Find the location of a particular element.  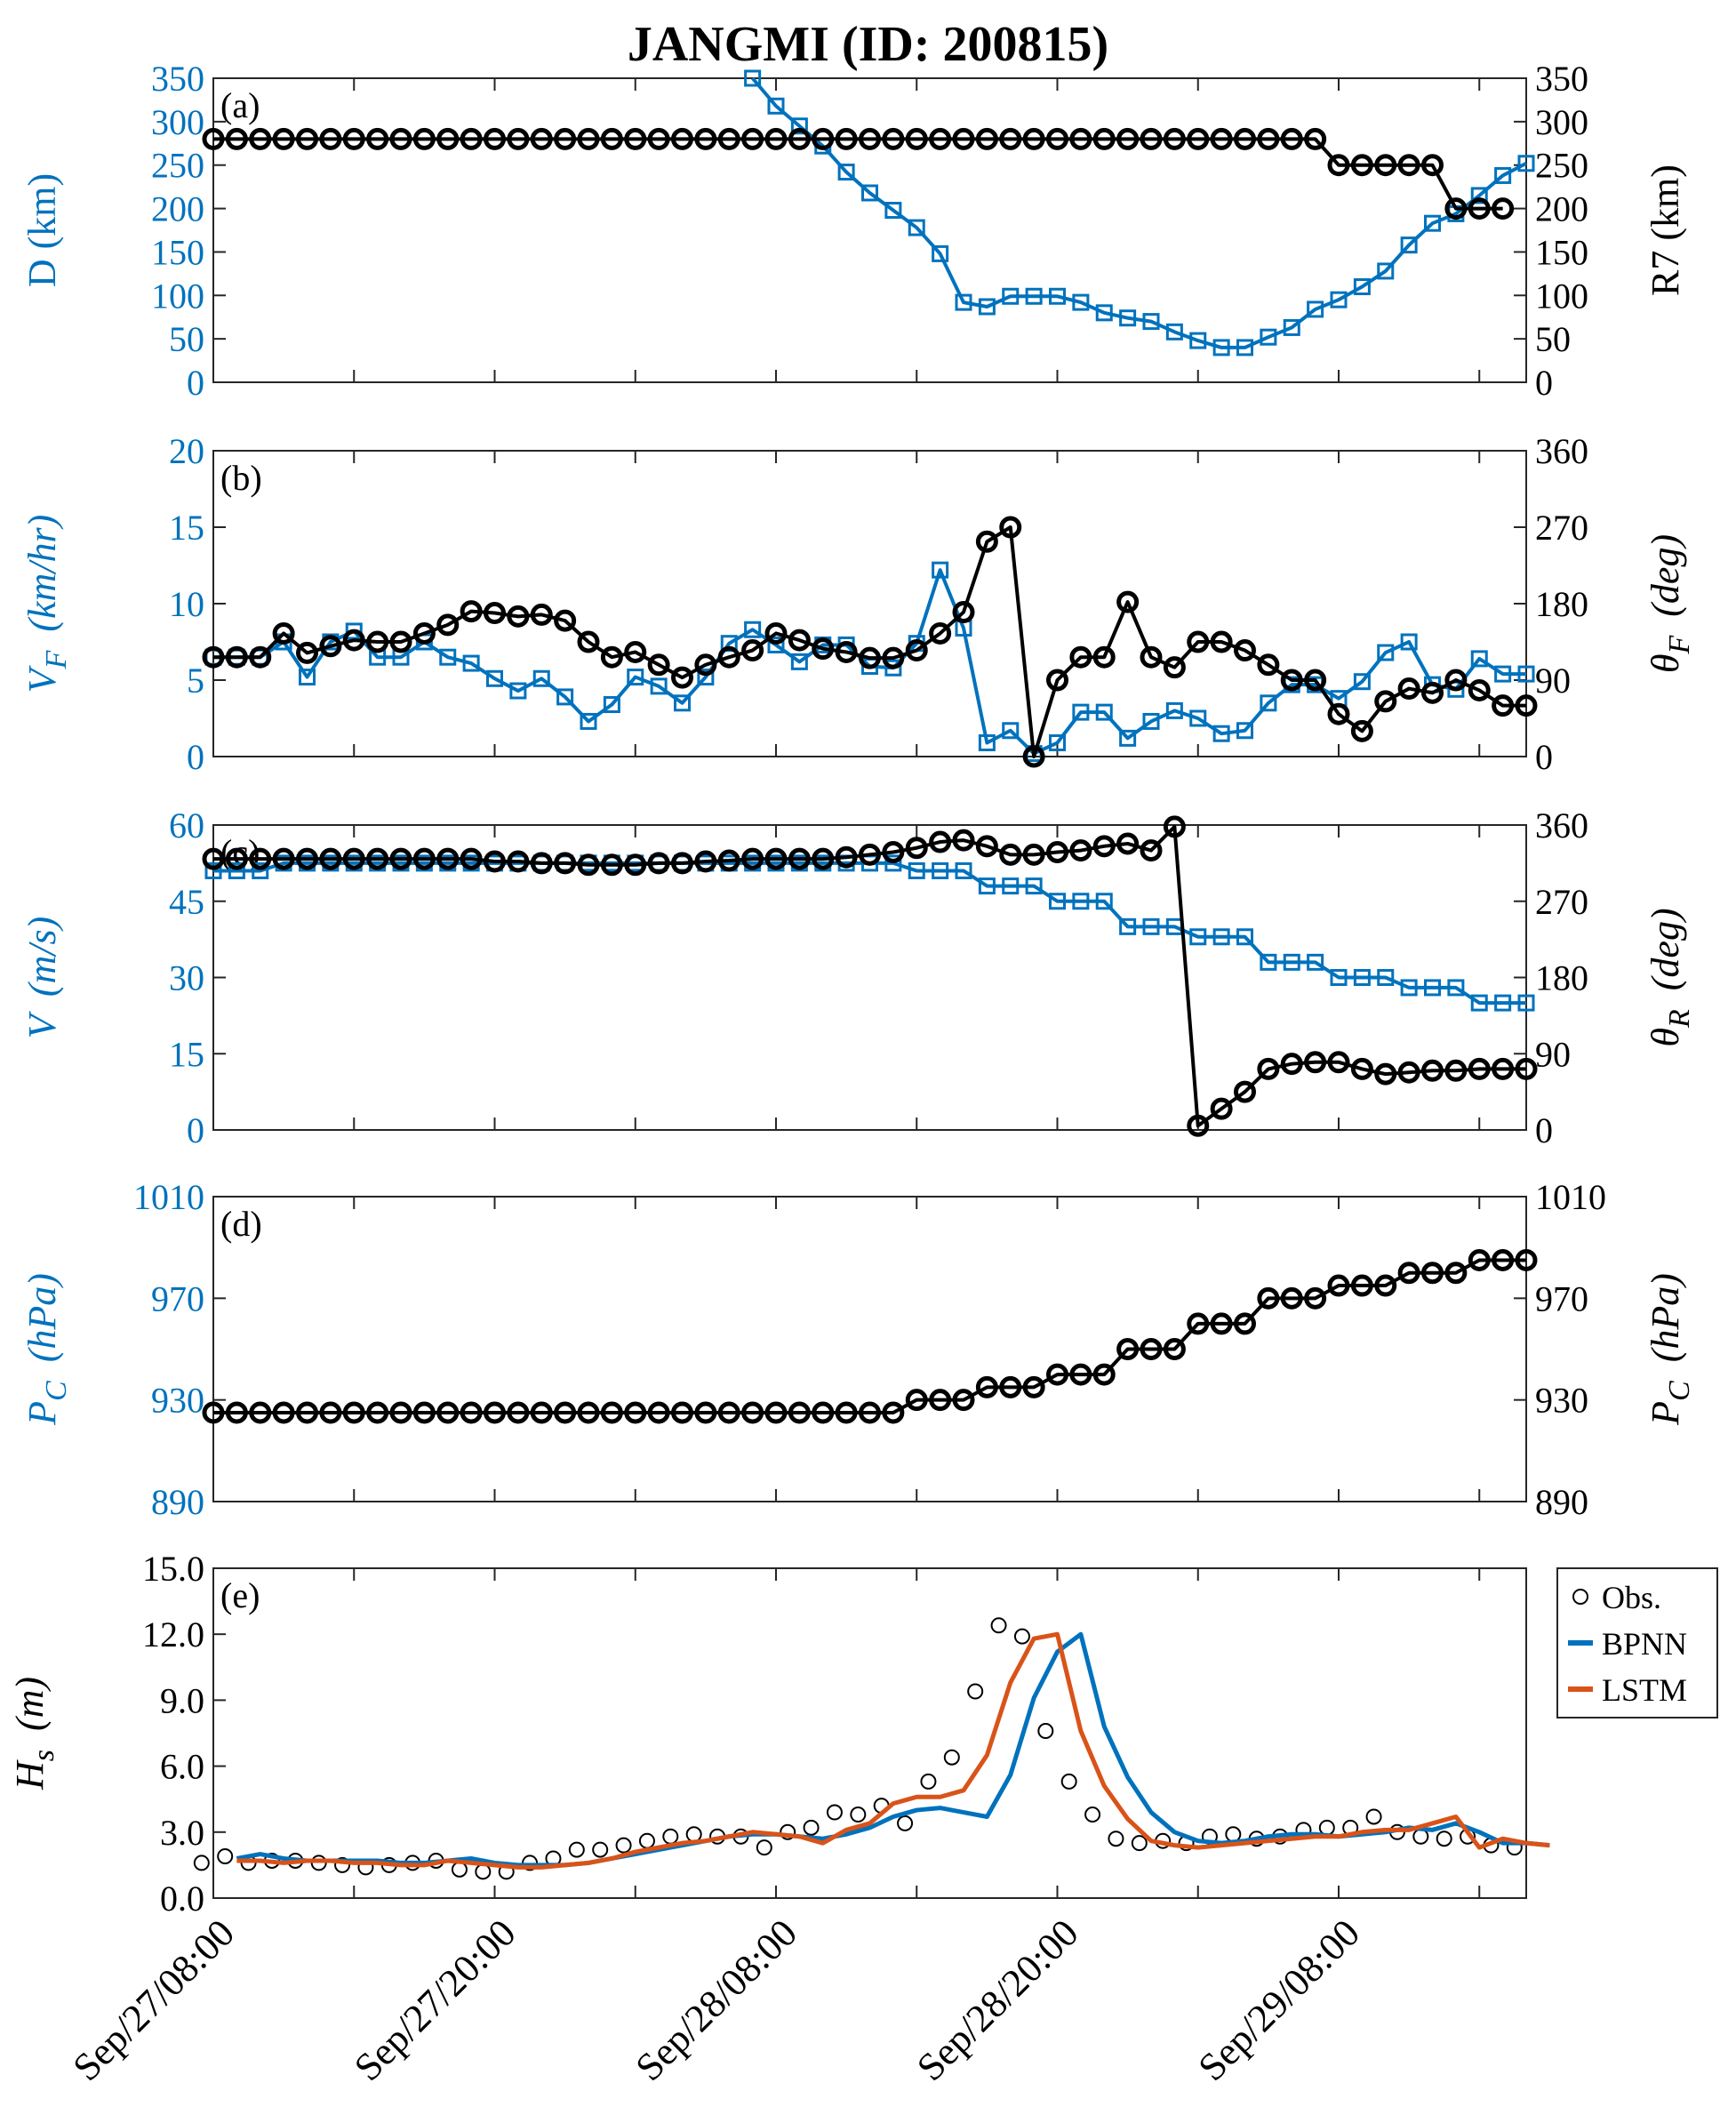

y-right-tick-label: 970 is located at coordinates (1561, 1298).